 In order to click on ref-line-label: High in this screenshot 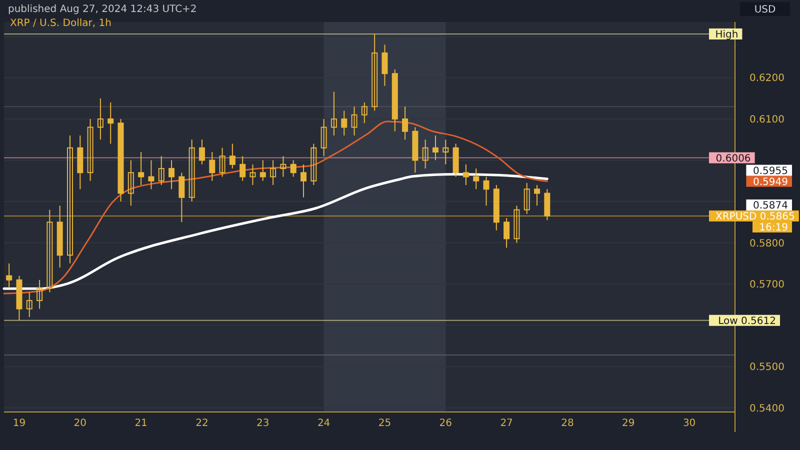, I will do `click(726, 34)`.